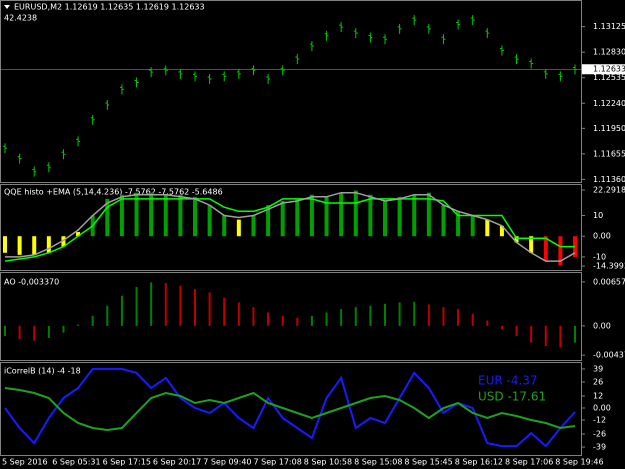 The image size is (625, 469). Describe the element at coordinates (599, 256) in the screenshot. I see `y-tick-label: -10` at that location.